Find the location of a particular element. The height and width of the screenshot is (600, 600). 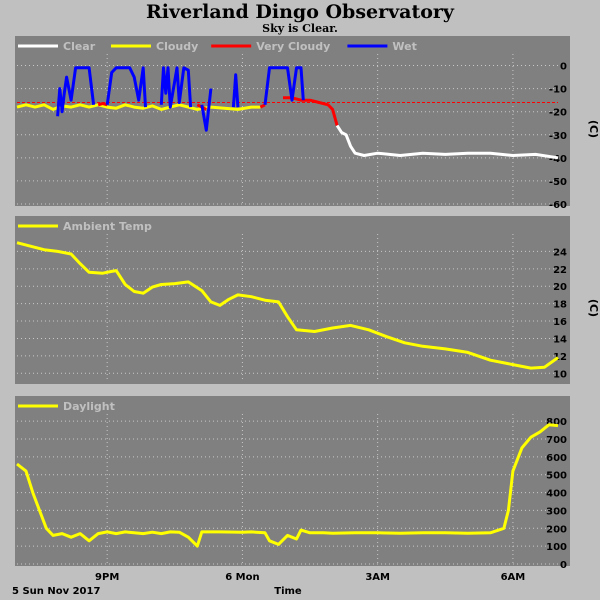

y-tick-label: 14 is located at coordinates (560, 339).